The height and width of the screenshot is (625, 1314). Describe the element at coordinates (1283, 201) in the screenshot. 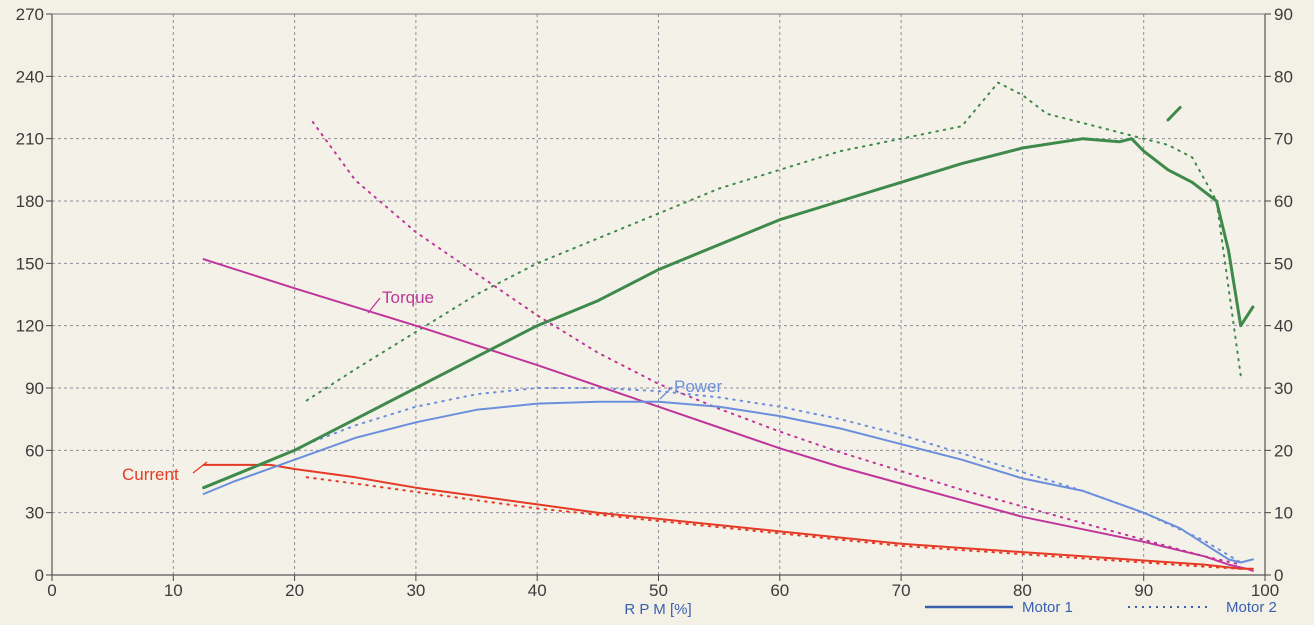

I see `y-right-tick-label: 60` at that location.